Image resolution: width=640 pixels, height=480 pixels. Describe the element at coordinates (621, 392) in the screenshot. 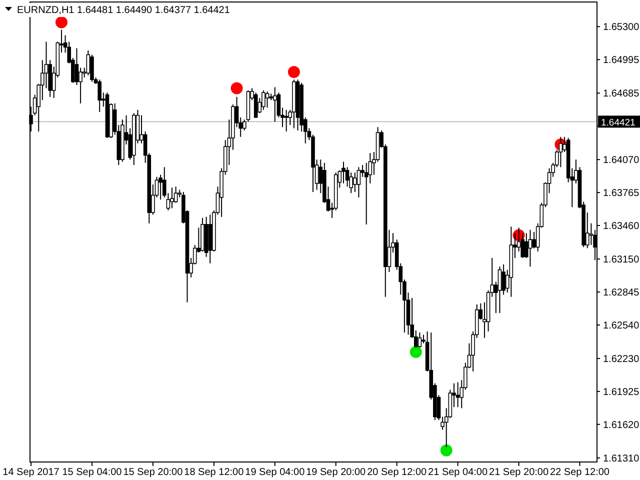

I see `y-tick-label: 1.61925` at that location.